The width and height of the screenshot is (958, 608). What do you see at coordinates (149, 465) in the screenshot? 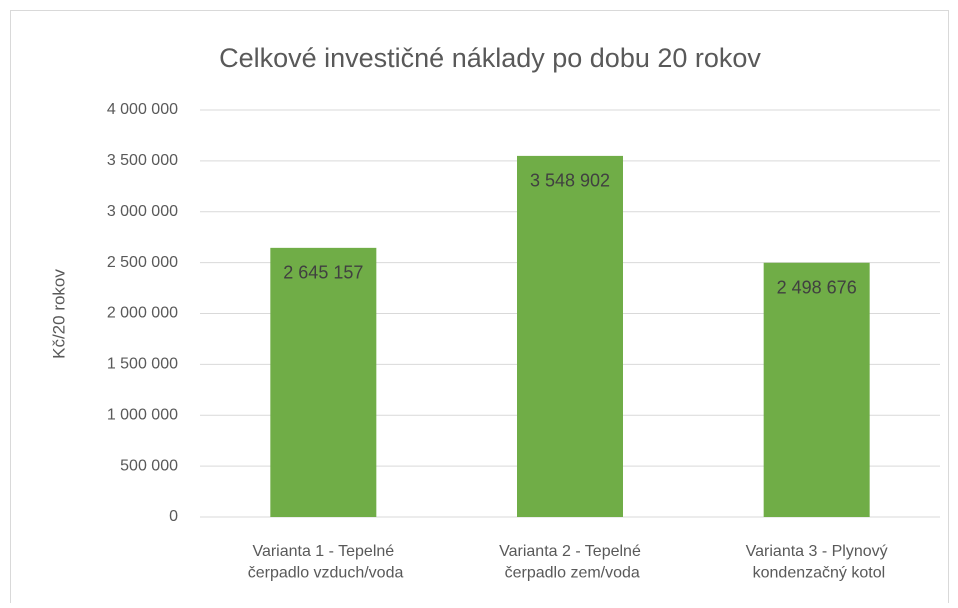
I see `y-tick-label: 500 000` at bounding box center [149, 465].